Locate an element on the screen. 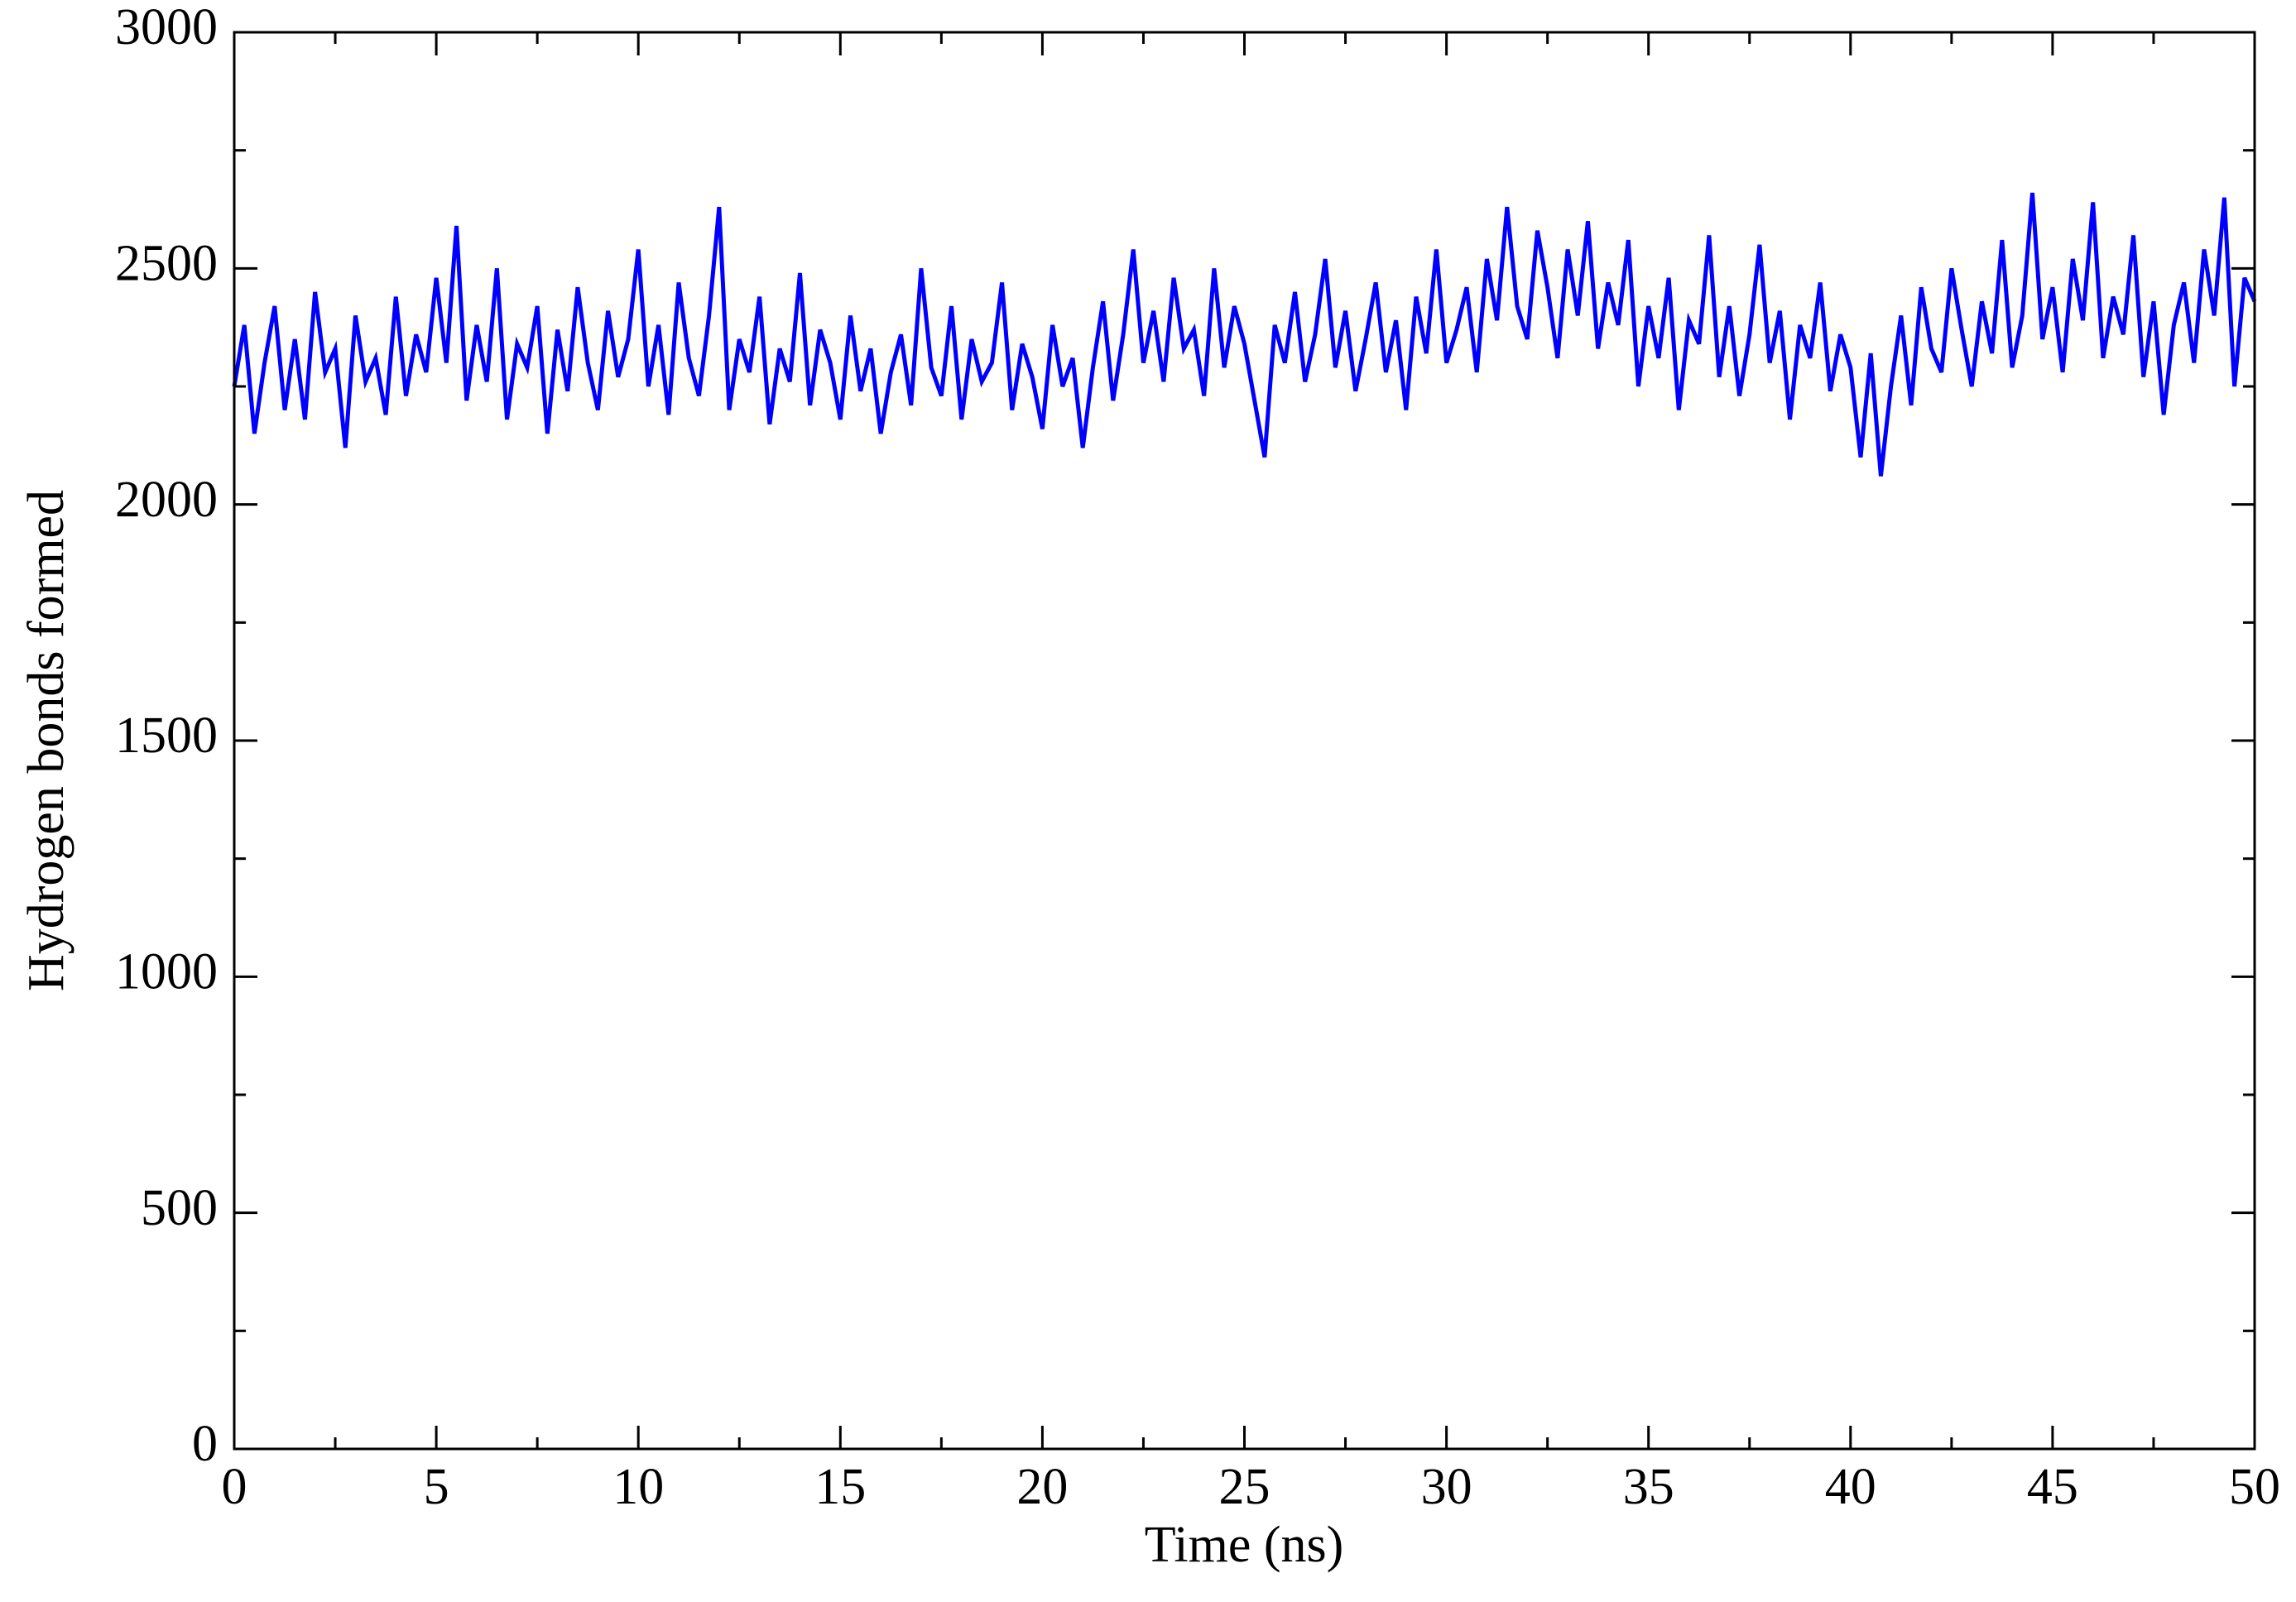 This screenshot has height=1602, width=2296. y-axis-title: Hydrogen bonds formed is located at coordinates (46, 741).